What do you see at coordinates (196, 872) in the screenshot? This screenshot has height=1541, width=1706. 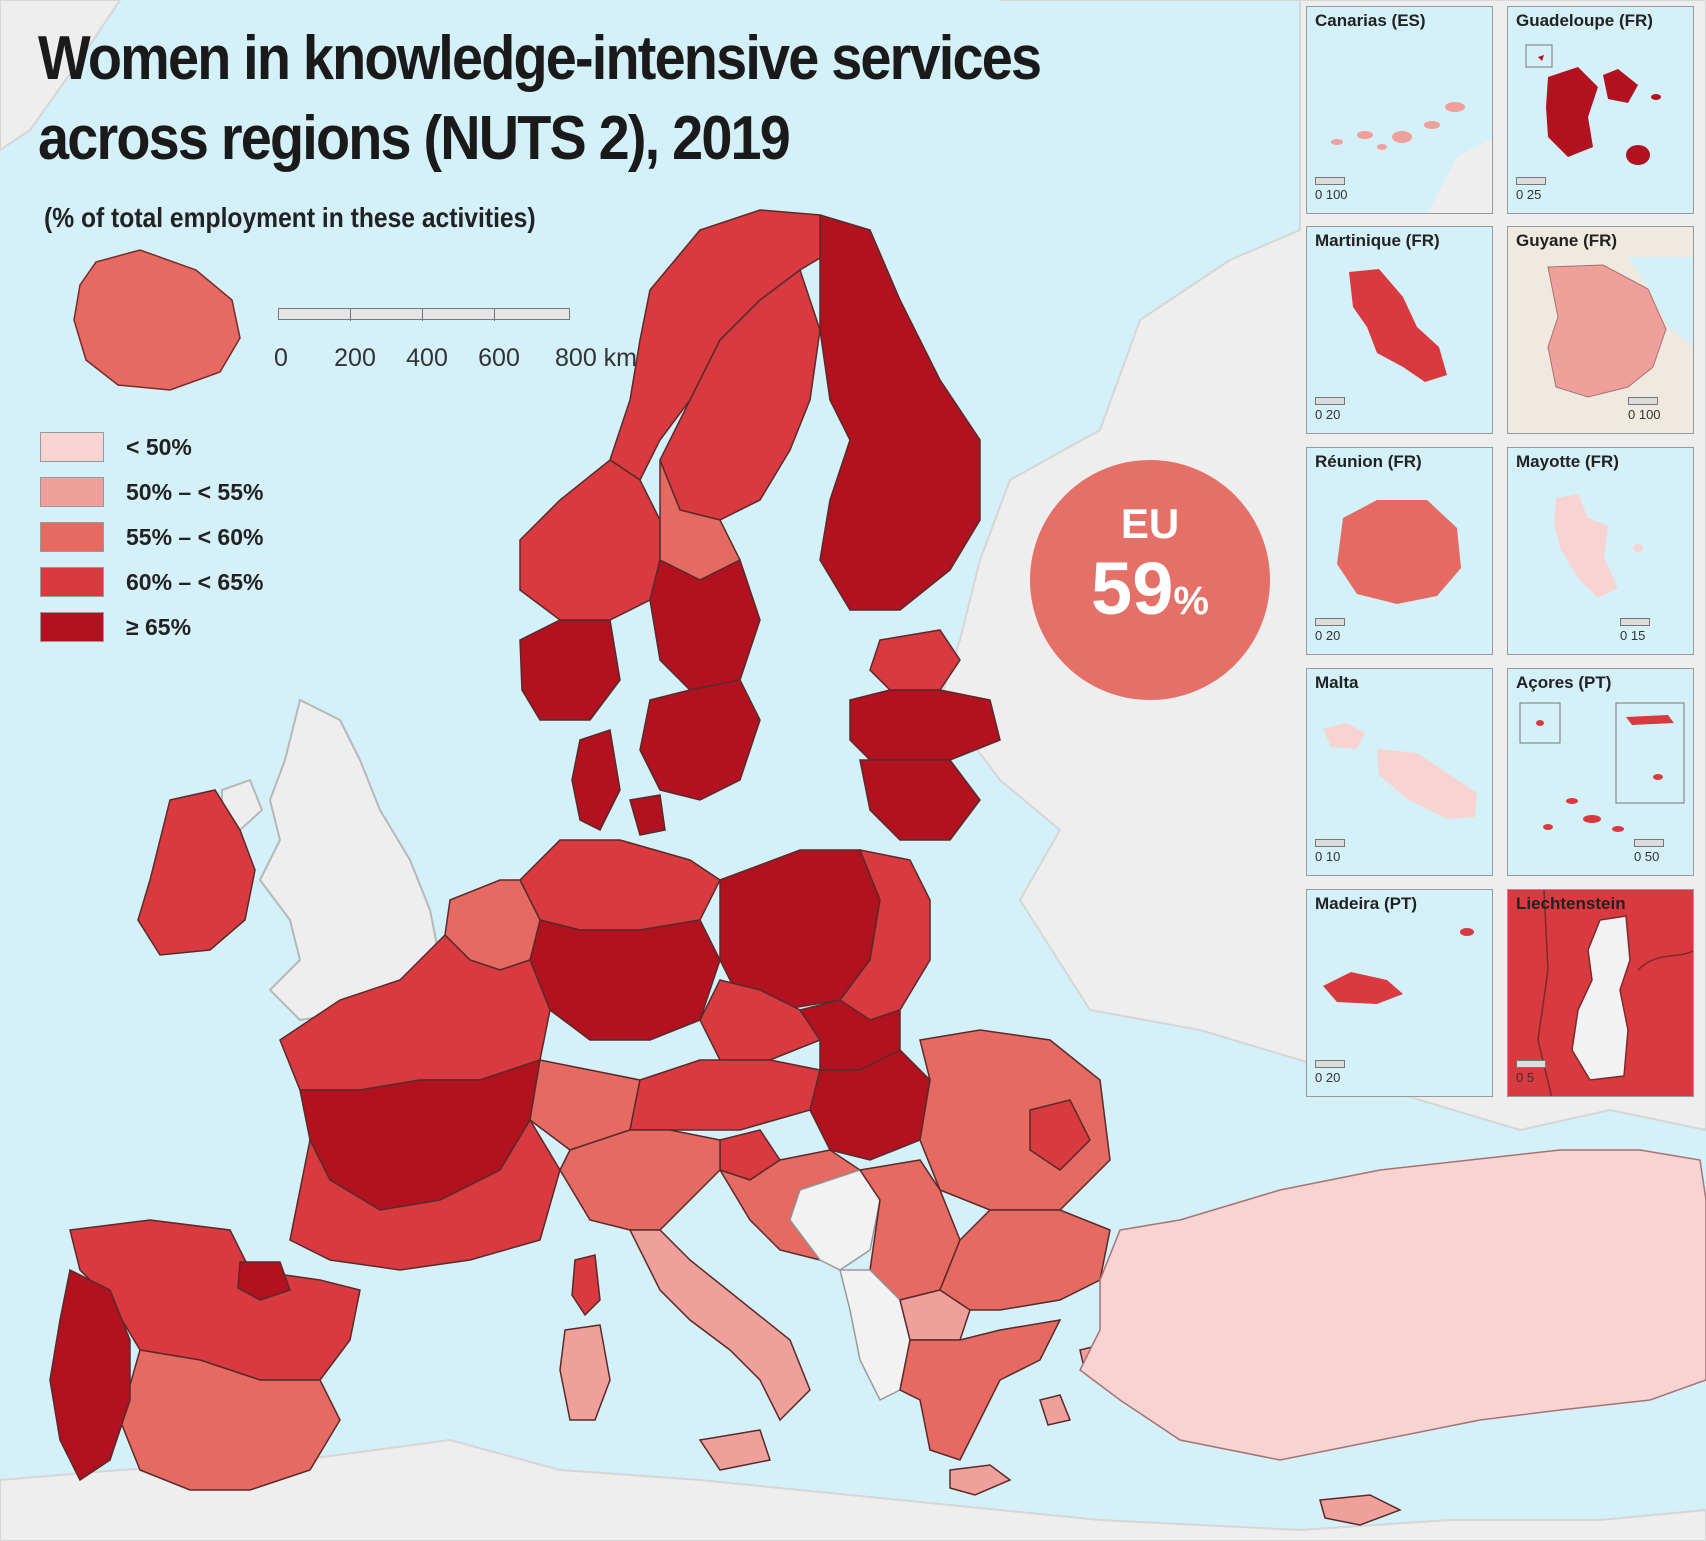 I see `region-ireland` at bounding box center [196, 872].